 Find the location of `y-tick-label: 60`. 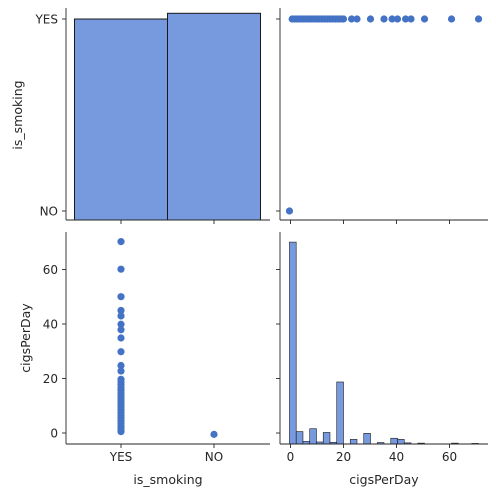

y-tick-label: 60 is located at coordinates (50, 270).